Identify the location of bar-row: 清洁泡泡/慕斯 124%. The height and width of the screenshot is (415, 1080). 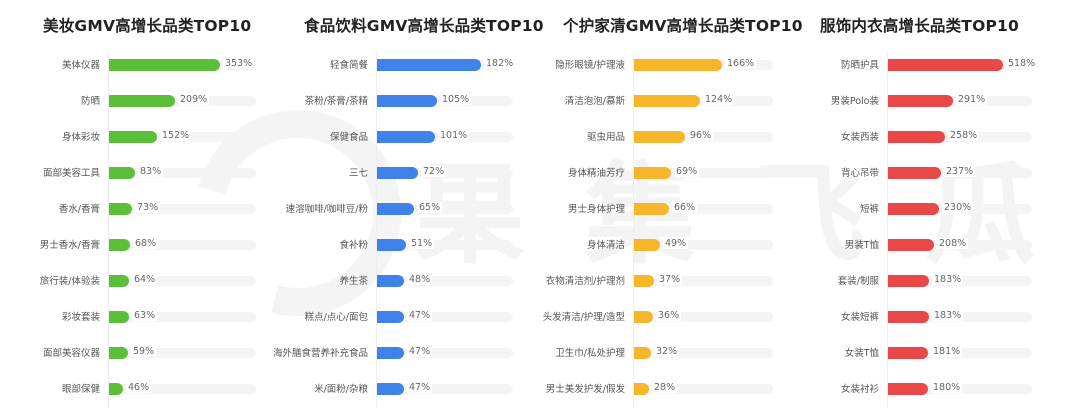
(540, 100).